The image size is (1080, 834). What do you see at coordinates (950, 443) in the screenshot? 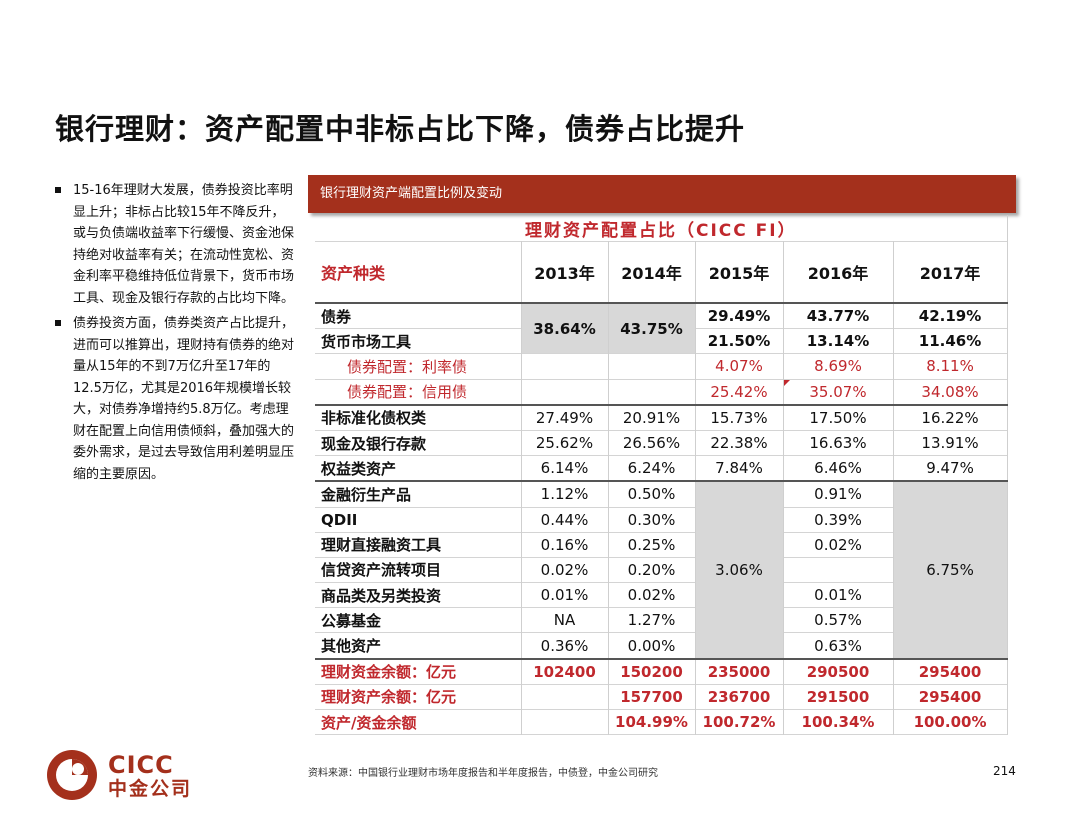
I see `cell: 13.91%` at bounding box center [950, 443].